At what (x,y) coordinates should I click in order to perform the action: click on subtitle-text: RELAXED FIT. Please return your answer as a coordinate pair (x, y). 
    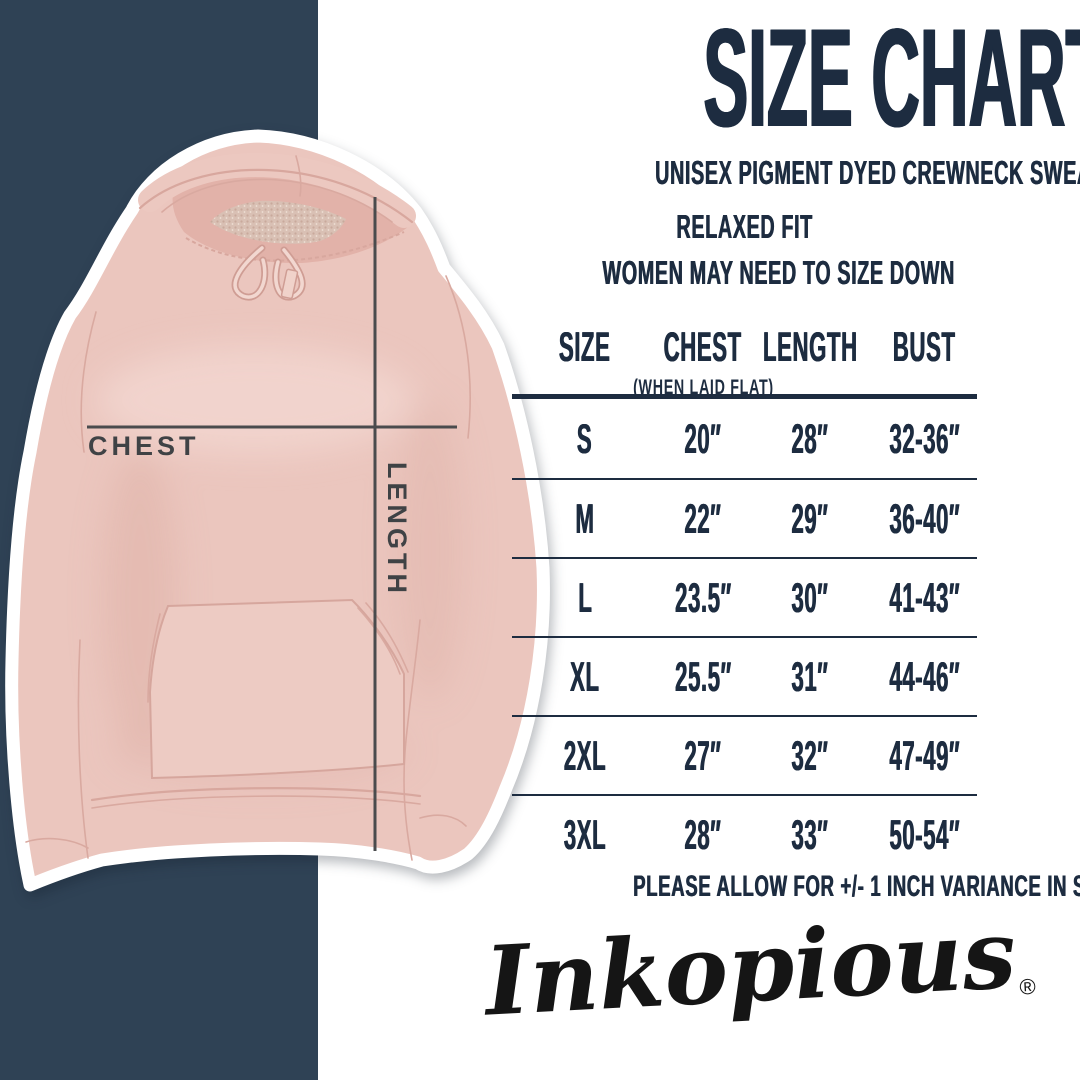
    Looking at the image, I should click on (745, 226).